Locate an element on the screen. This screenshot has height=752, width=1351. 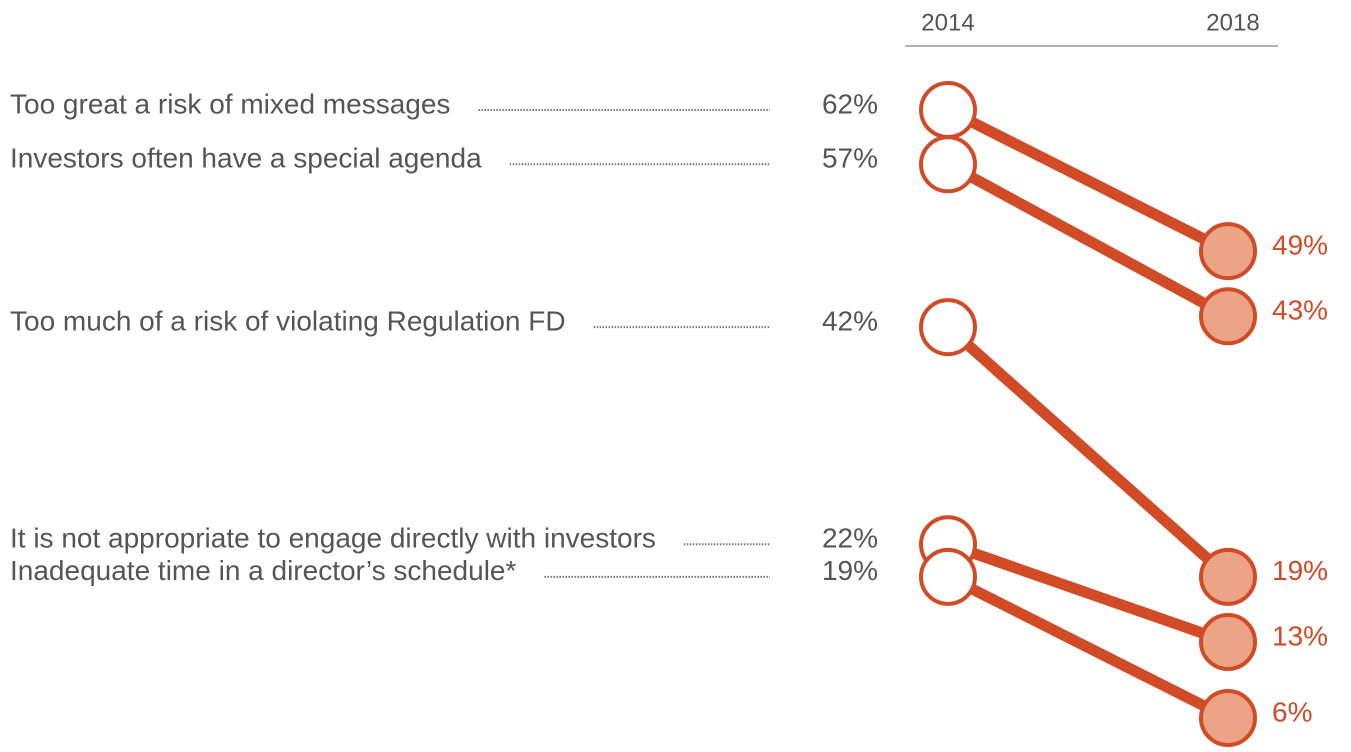
value-label: 22% is located at coordinates (850, 538).